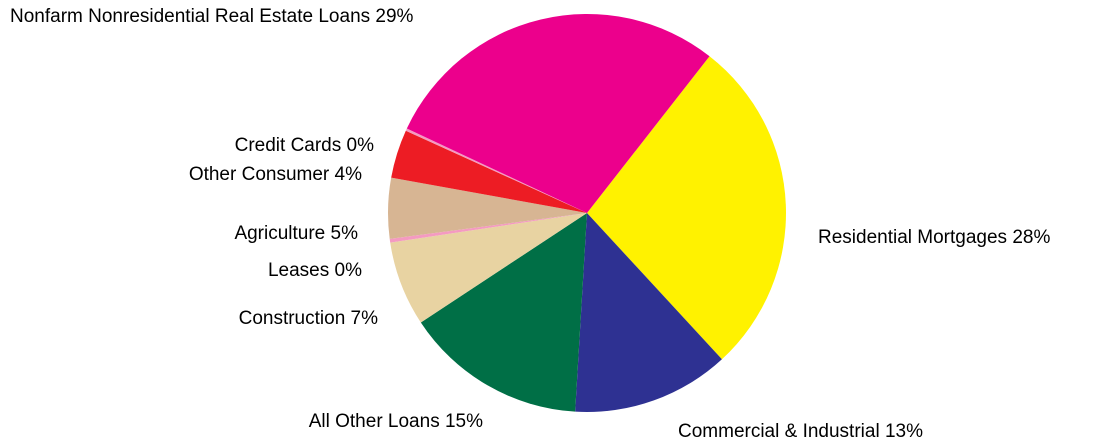  What do you see at coordinates (488, 268) in the screenshot?
I see `pie-slice-construction` at bounding box center [488, 268].